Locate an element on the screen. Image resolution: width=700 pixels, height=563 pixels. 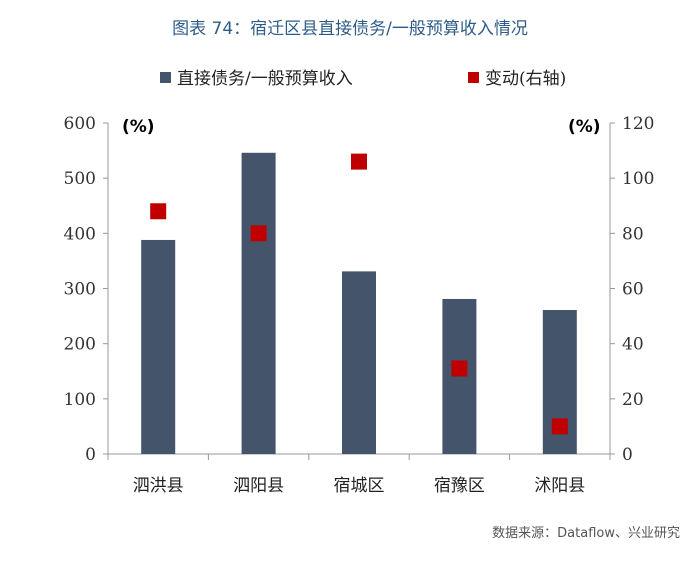
category-label: 沭阳县 is located at coordinates (559, 486).